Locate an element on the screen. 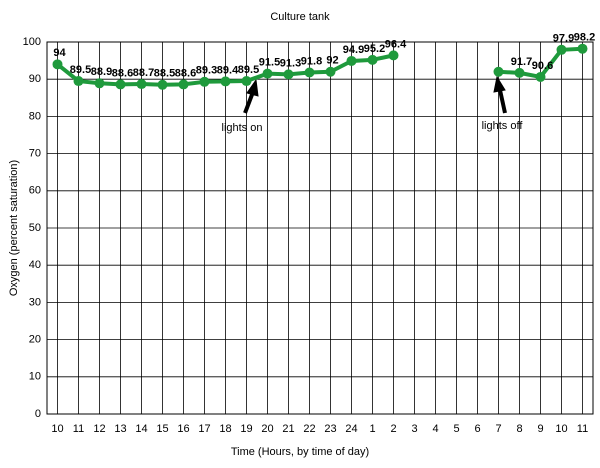  data-label: 88.7 is located at coordinates (143, 73).